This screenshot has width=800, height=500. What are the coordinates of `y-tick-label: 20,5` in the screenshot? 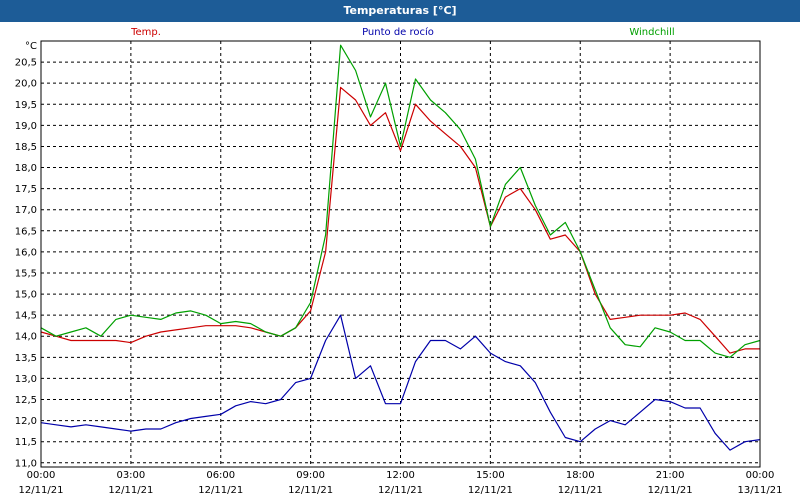 It's located at (26, 63).